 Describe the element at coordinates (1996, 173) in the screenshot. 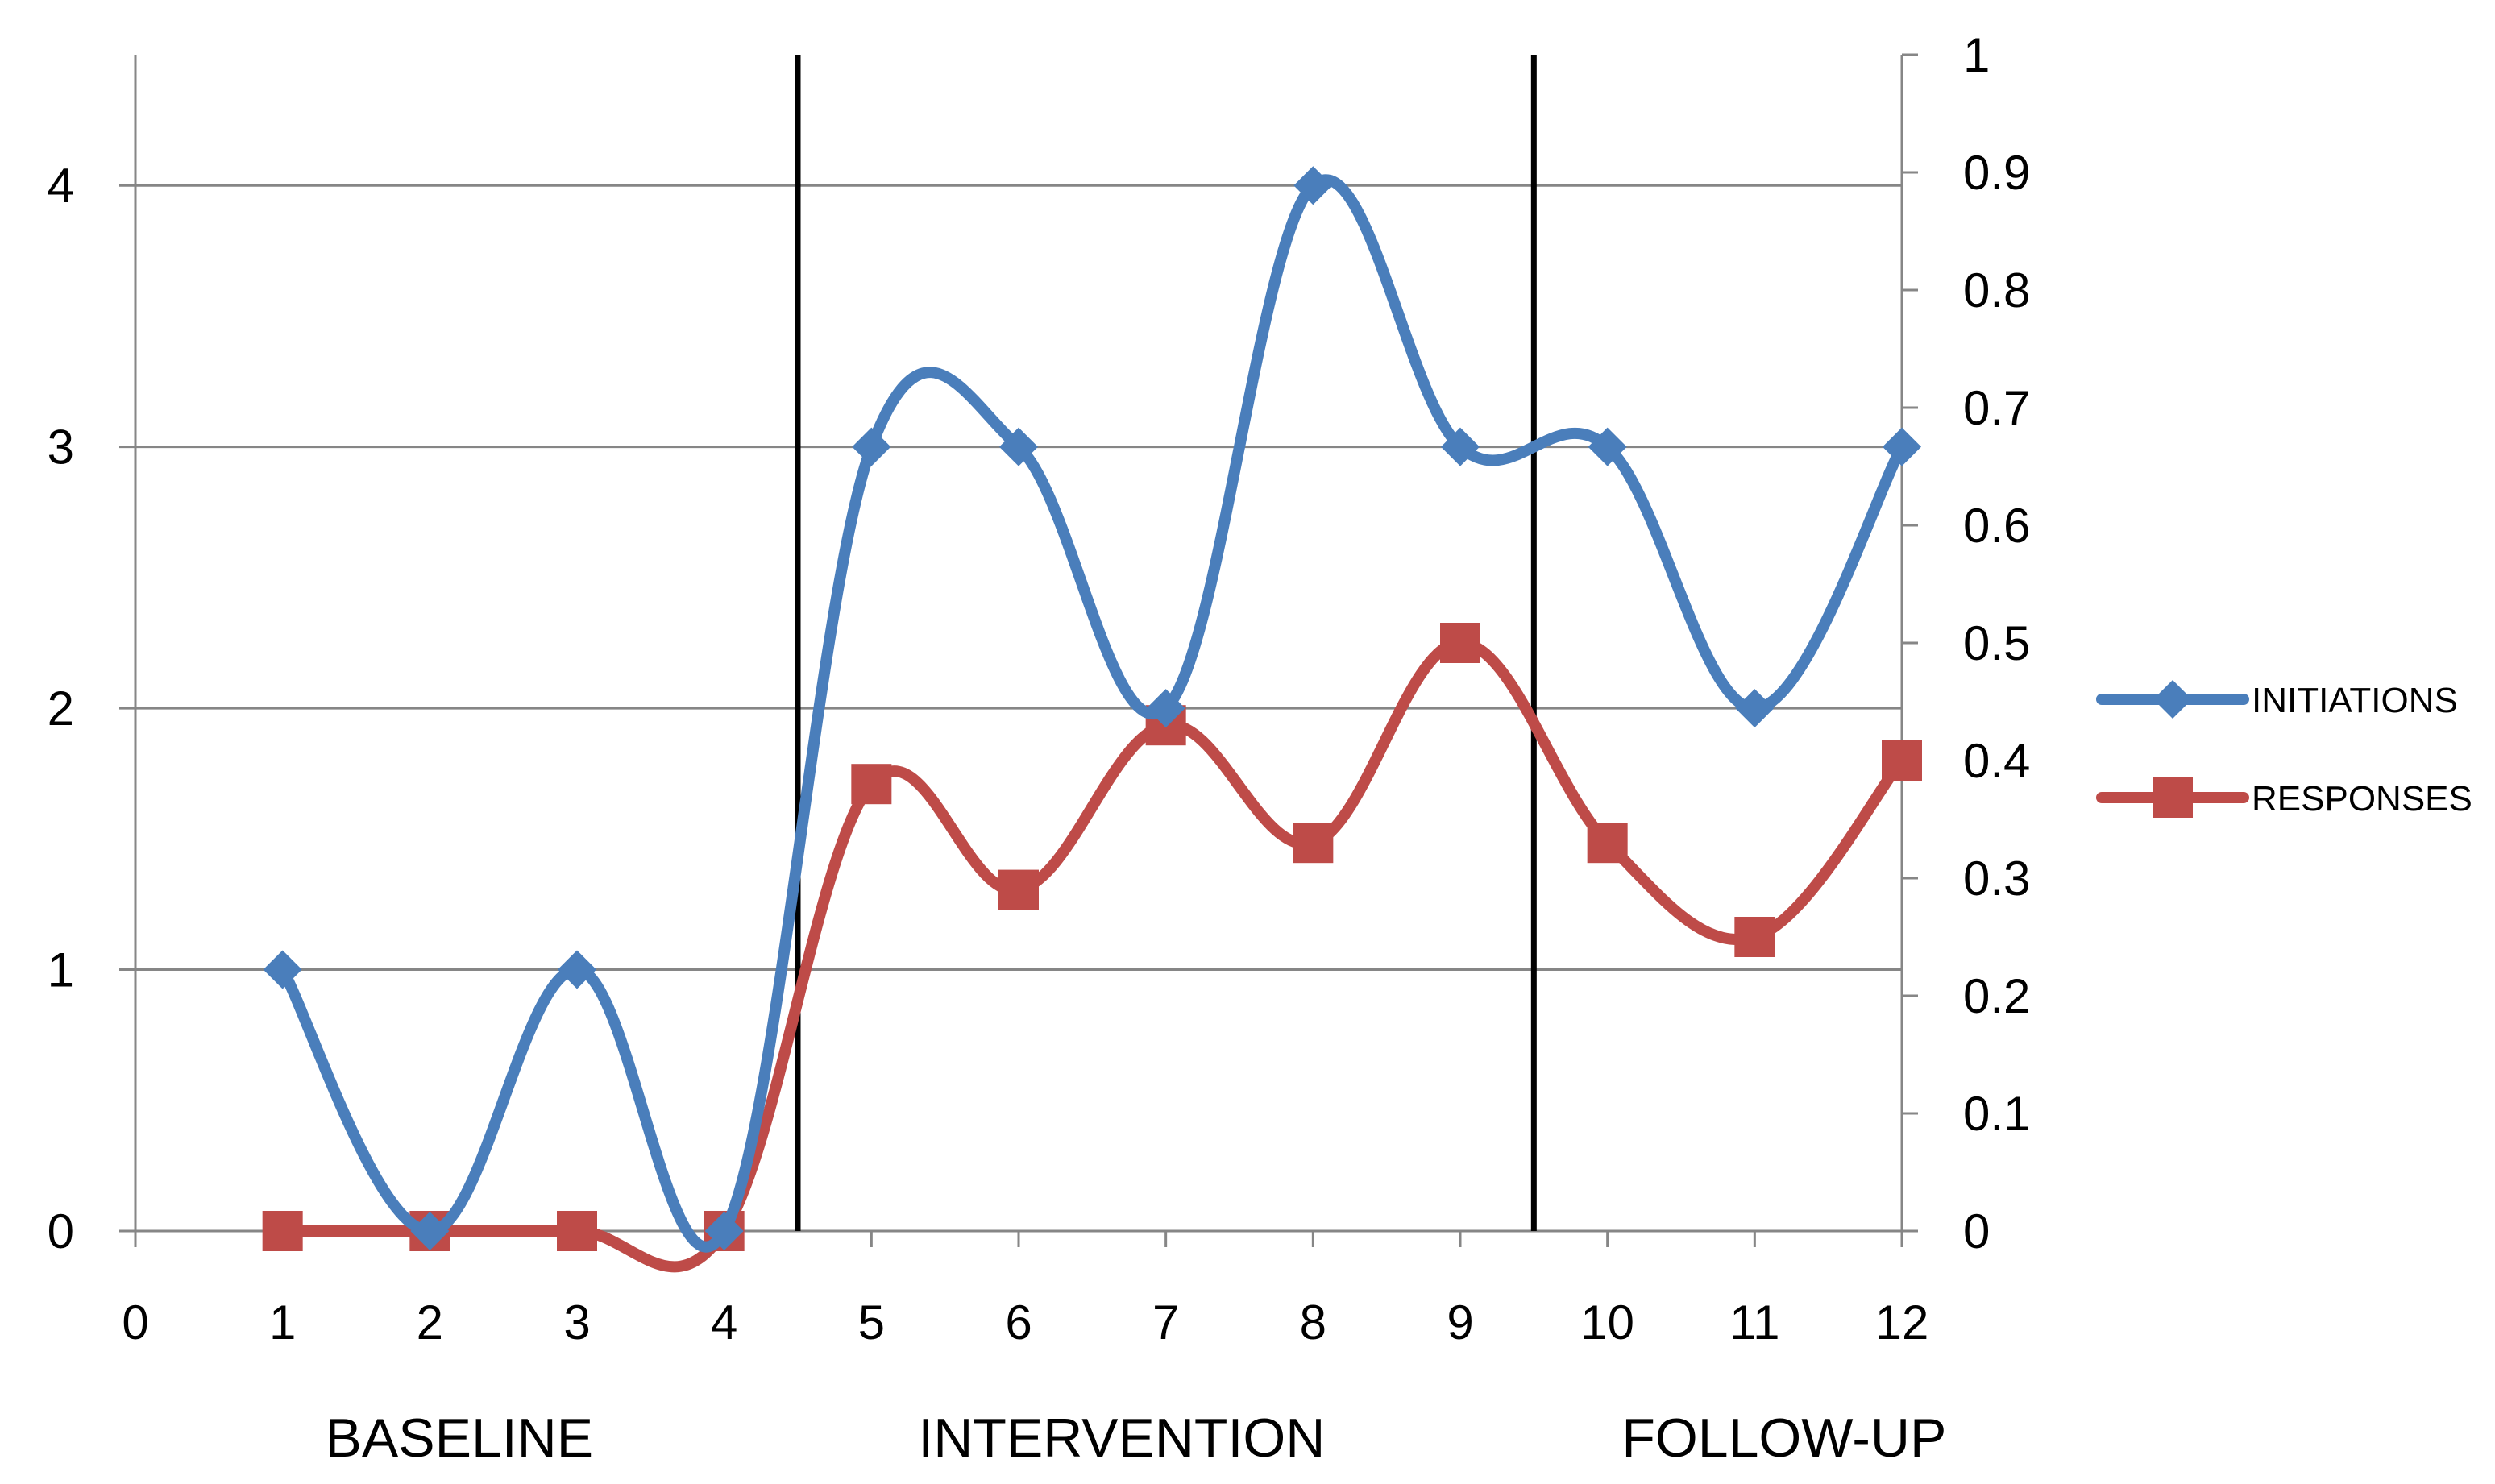

I see `y-right-tick-label: 0.9` at that location.